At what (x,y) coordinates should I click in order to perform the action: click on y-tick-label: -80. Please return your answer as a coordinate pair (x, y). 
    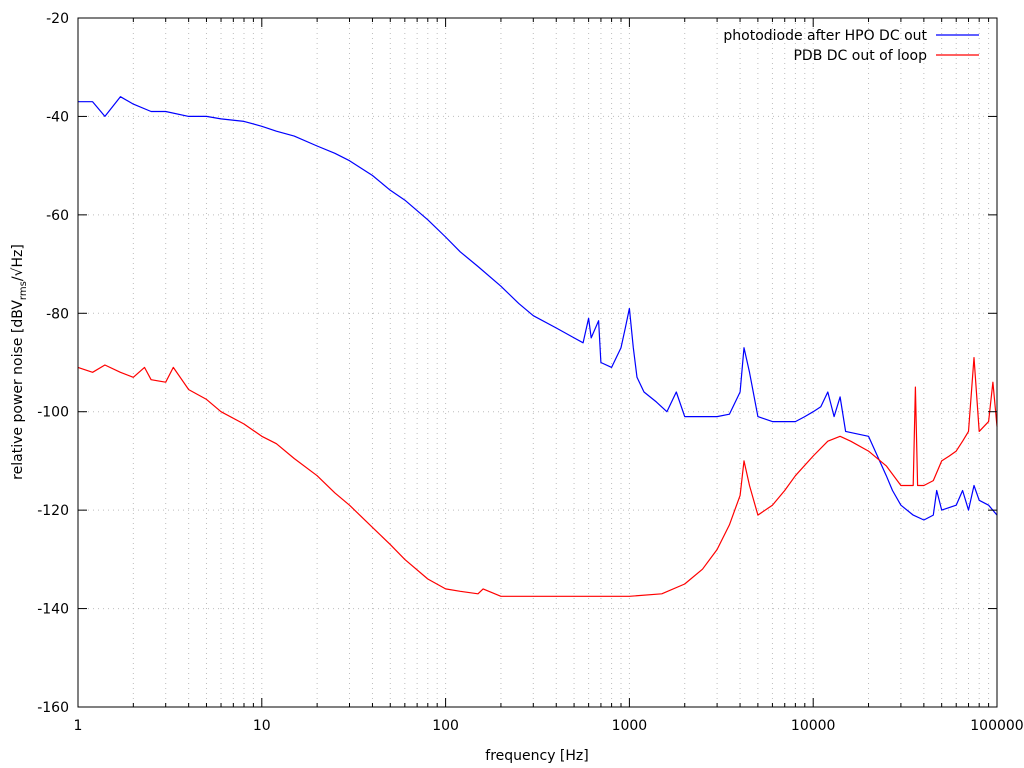
    Looking at the image, I should click on (57, 314).